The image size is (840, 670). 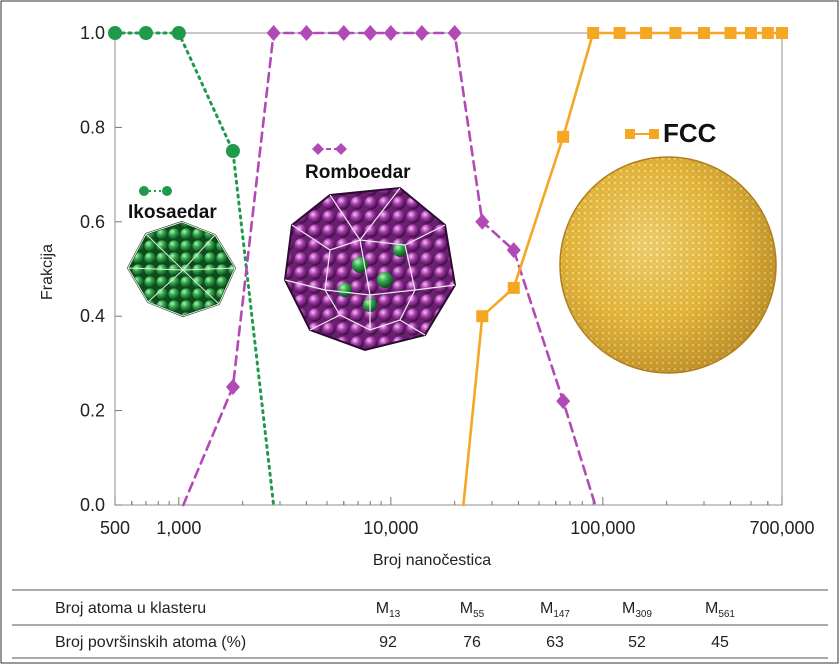 What do you see at coordinates (637, 642) in the screenshot?
I see `table-cell: 52` at bounding box center [637, 642].